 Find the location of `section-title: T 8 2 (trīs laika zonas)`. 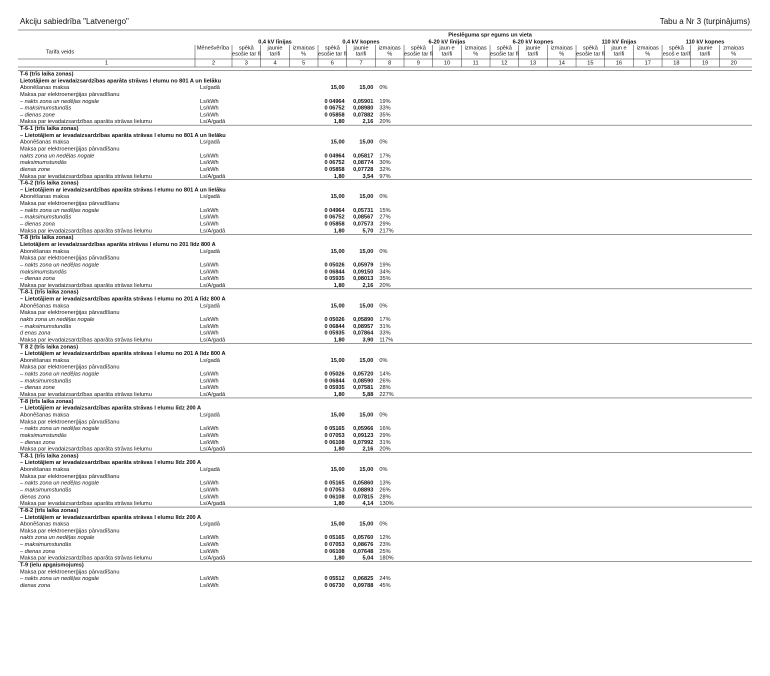

section-title: T 8 2 (trīs laika zonas) is located at coordinates (49, 347).